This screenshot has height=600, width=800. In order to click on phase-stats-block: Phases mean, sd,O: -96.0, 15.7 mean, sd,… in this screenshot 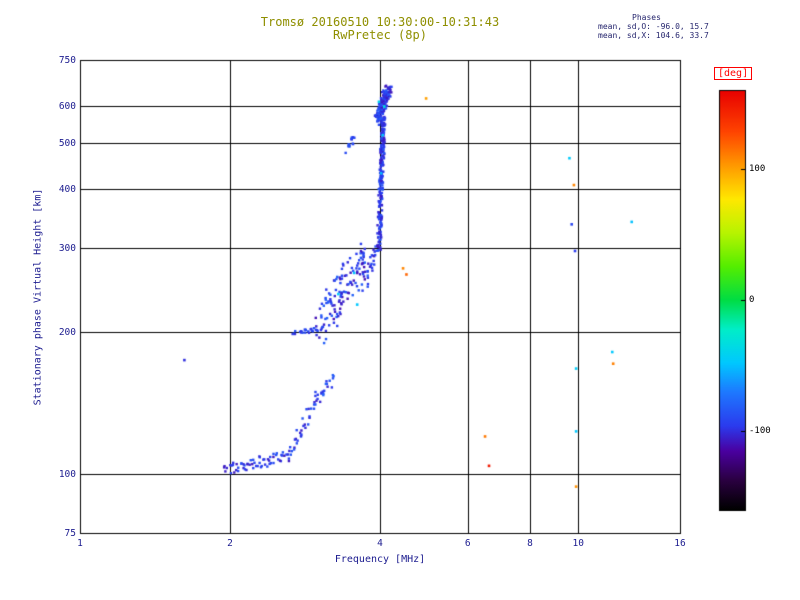, I will do `click(663, 26)`.